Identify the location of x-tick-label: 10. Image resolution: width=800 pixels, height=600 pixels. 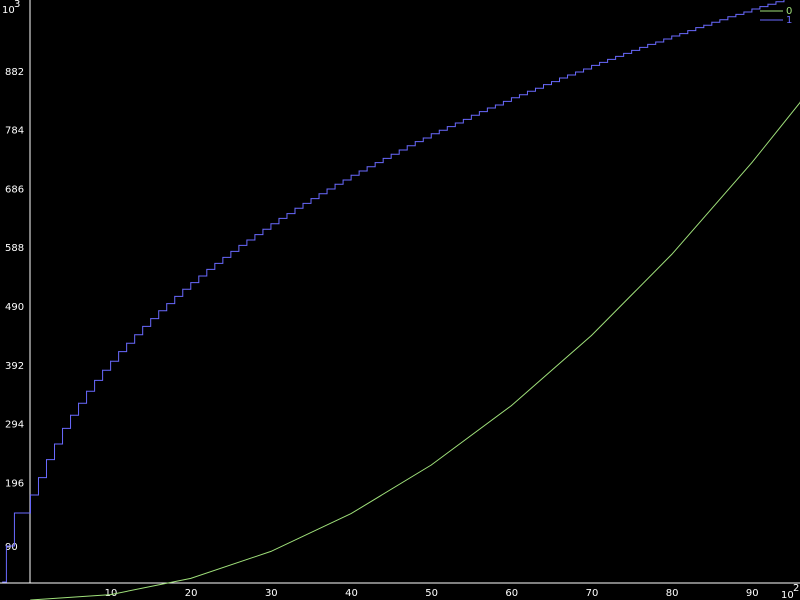
(111, 593).